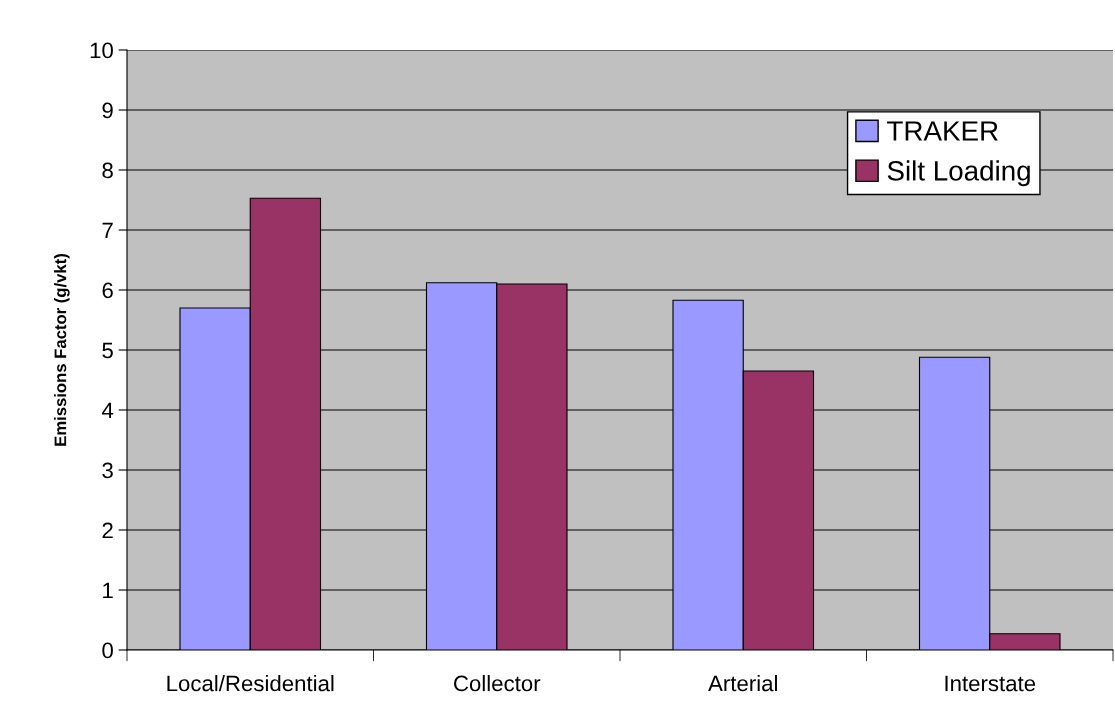 The width and height of the screenshot is (1115, 722). Describe the element at coordinates (108, 590) in the screenshot. I see `y-tick-label: 1` at that location.